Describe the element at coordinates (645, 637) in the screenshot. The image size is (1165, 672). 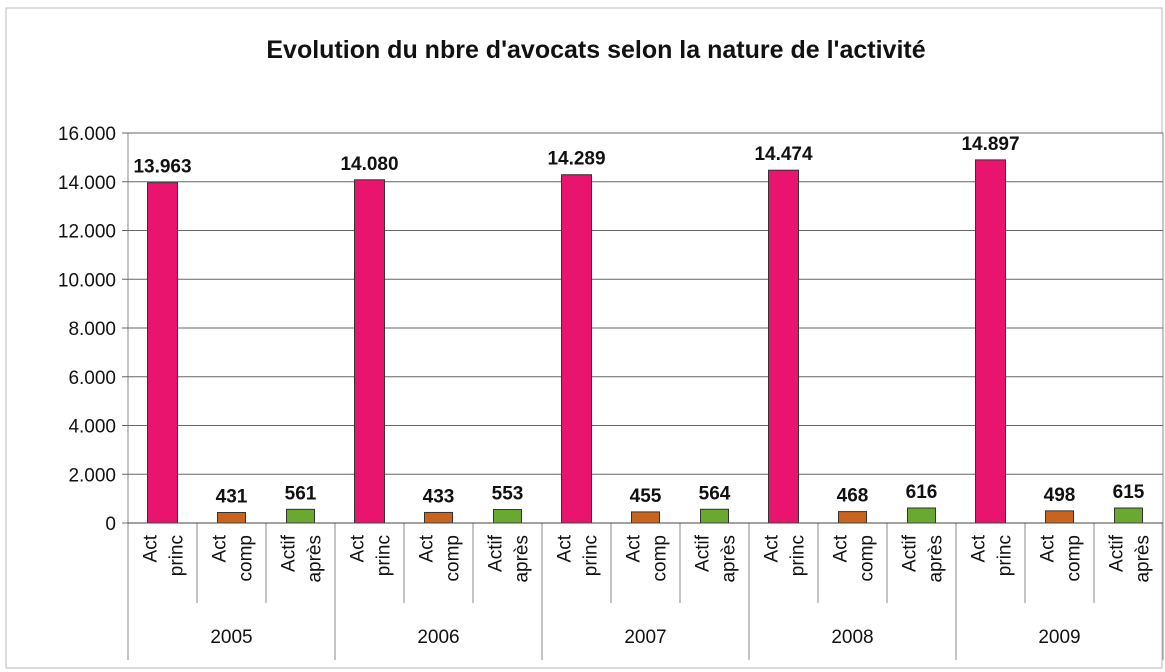
I see `x-group-label: 2007` at that location.